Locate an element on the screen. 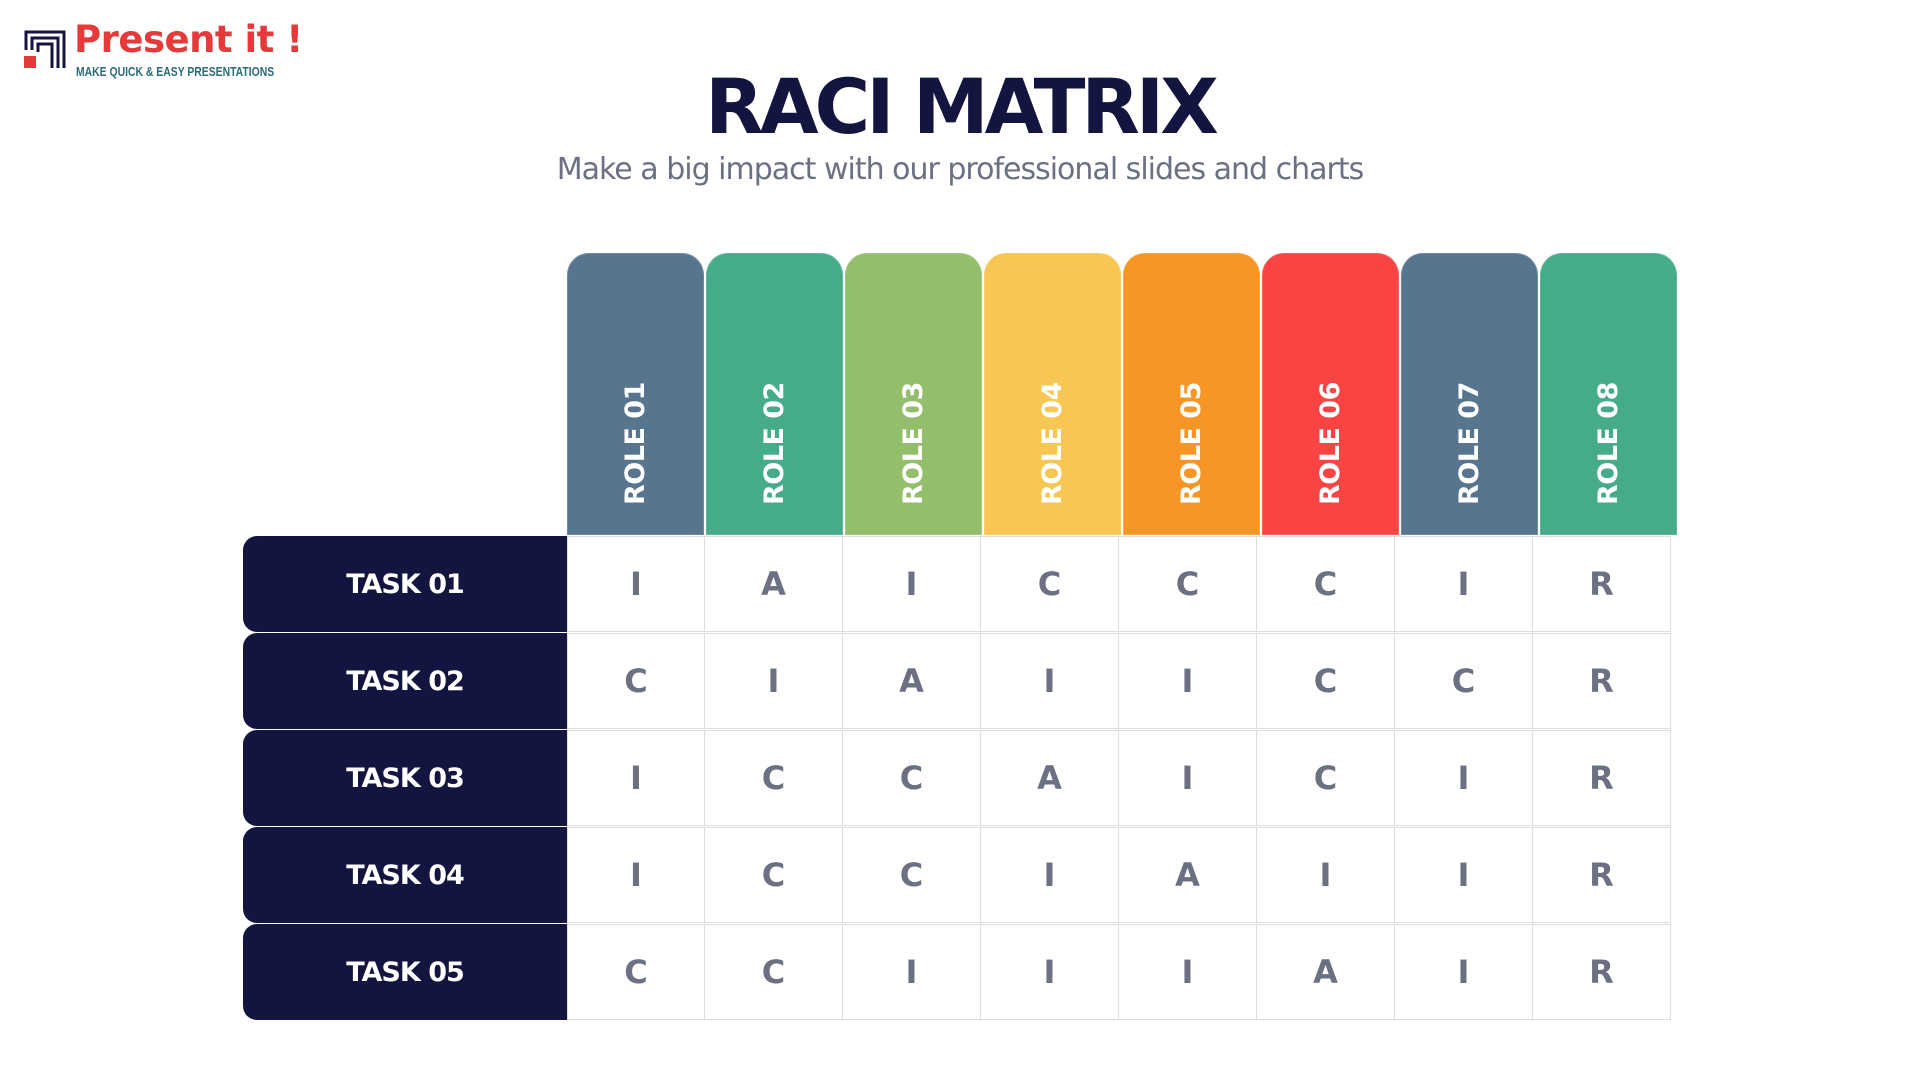 The image size is (1920, 1080). role-label: ROLE 05 is located at coordinates (1191, 443).